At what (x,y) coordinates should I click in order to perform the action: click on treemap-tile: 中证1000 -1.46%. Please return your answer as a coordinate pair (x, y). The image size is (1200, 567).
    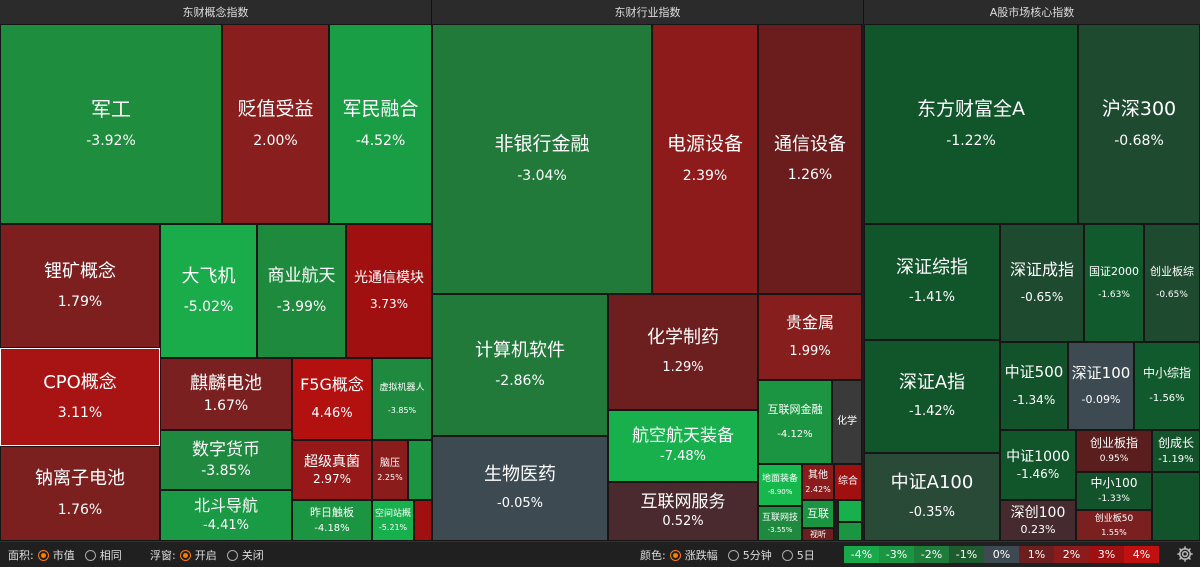
    Looking at the image, I should click on (1038, 465).